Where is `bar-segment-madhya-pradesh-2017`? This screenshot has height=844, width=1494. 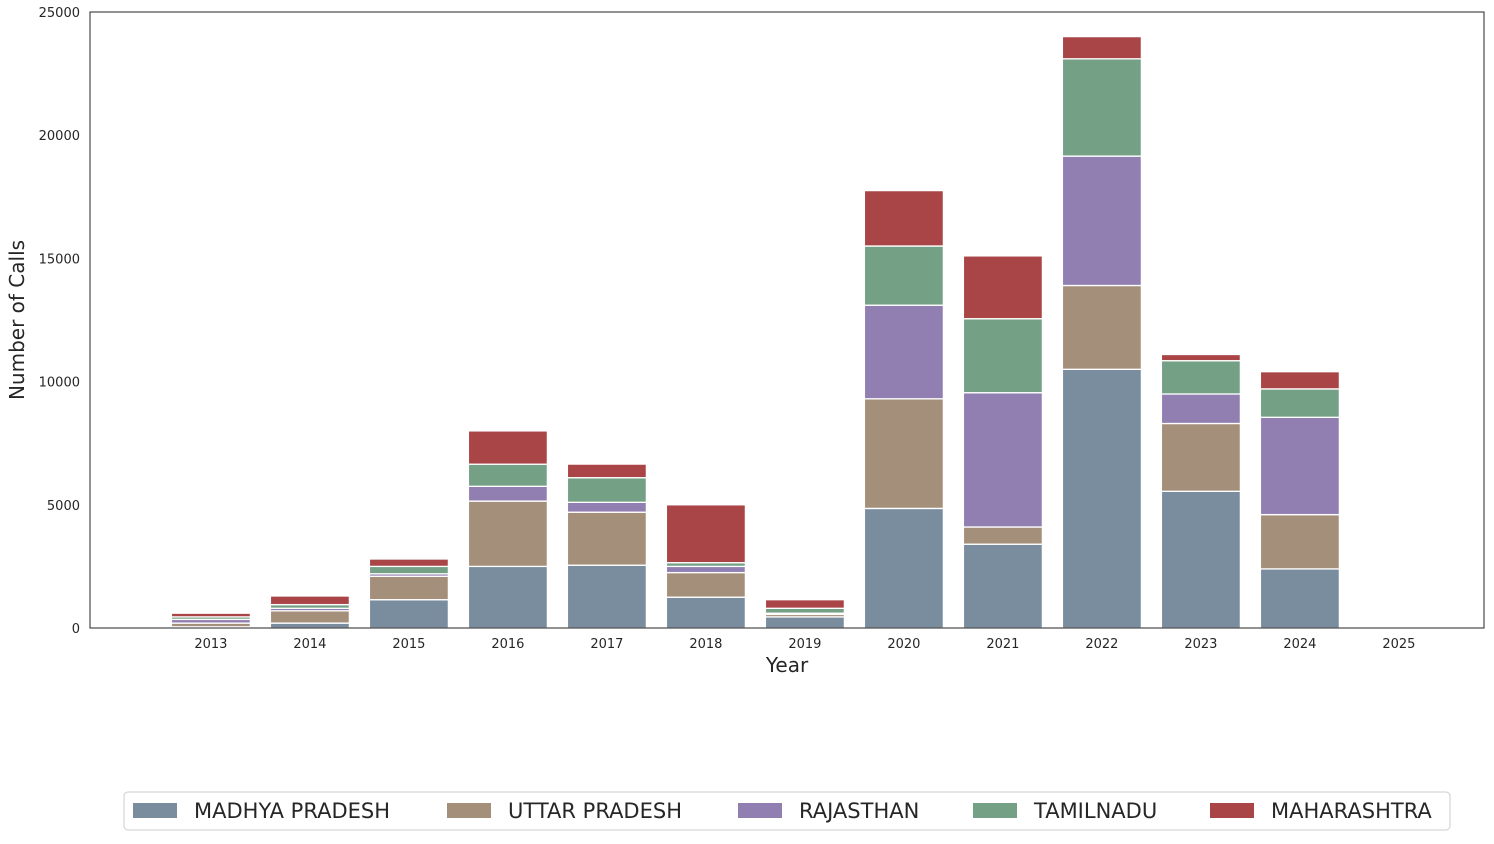 bar-segment-madhya-pradesh-2017 is located at coordinates (607, 596).